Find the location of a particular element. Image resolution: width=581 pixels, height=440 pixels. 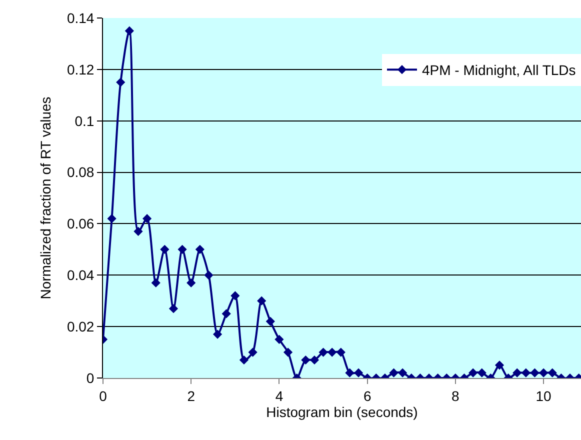

y-tick-label: 0.12 is located at coordinates (80, 69).